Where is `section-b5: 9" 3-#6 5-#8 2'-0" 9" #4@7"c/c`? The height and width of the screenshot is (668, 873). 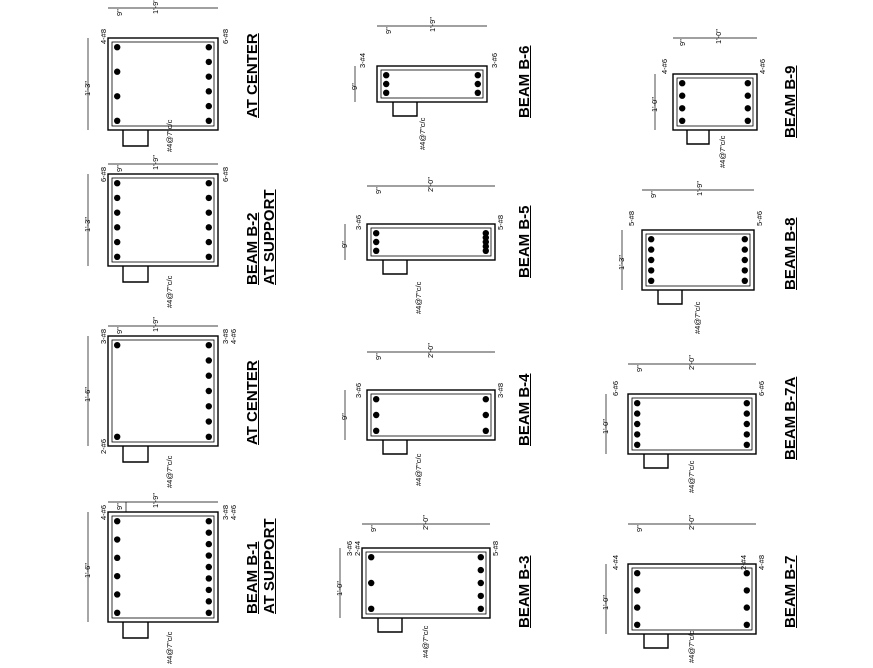 section-b5: 9" 3-#6 5-#8 2'-0" 9" #4@7"c/c is located at coordinates (425, 249).